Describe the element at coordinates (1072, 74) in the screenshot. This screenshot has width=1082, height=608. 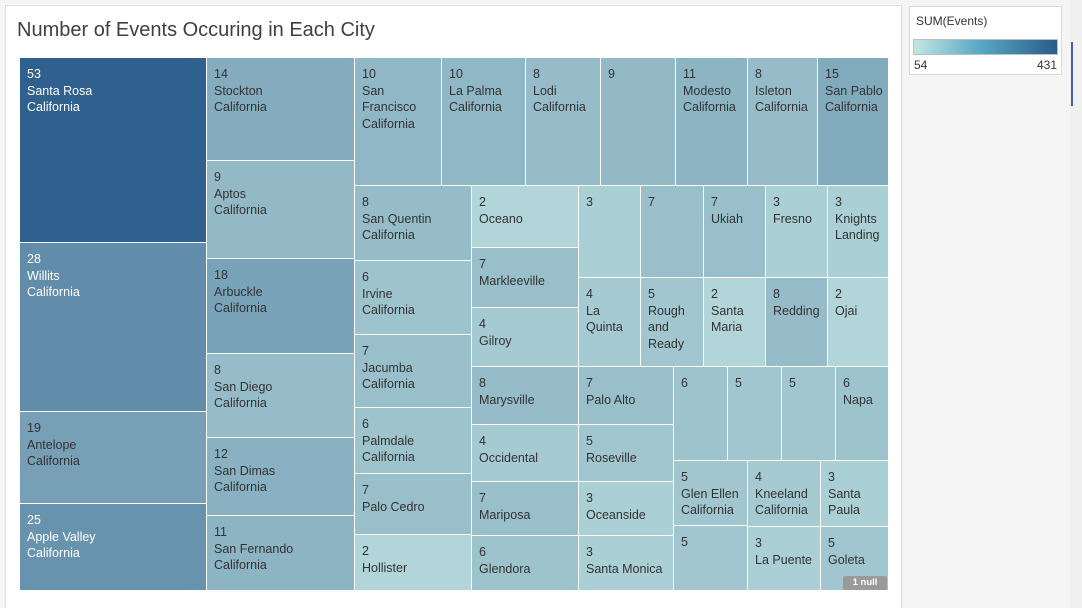
I see `scrollbar-thumb` at that location.